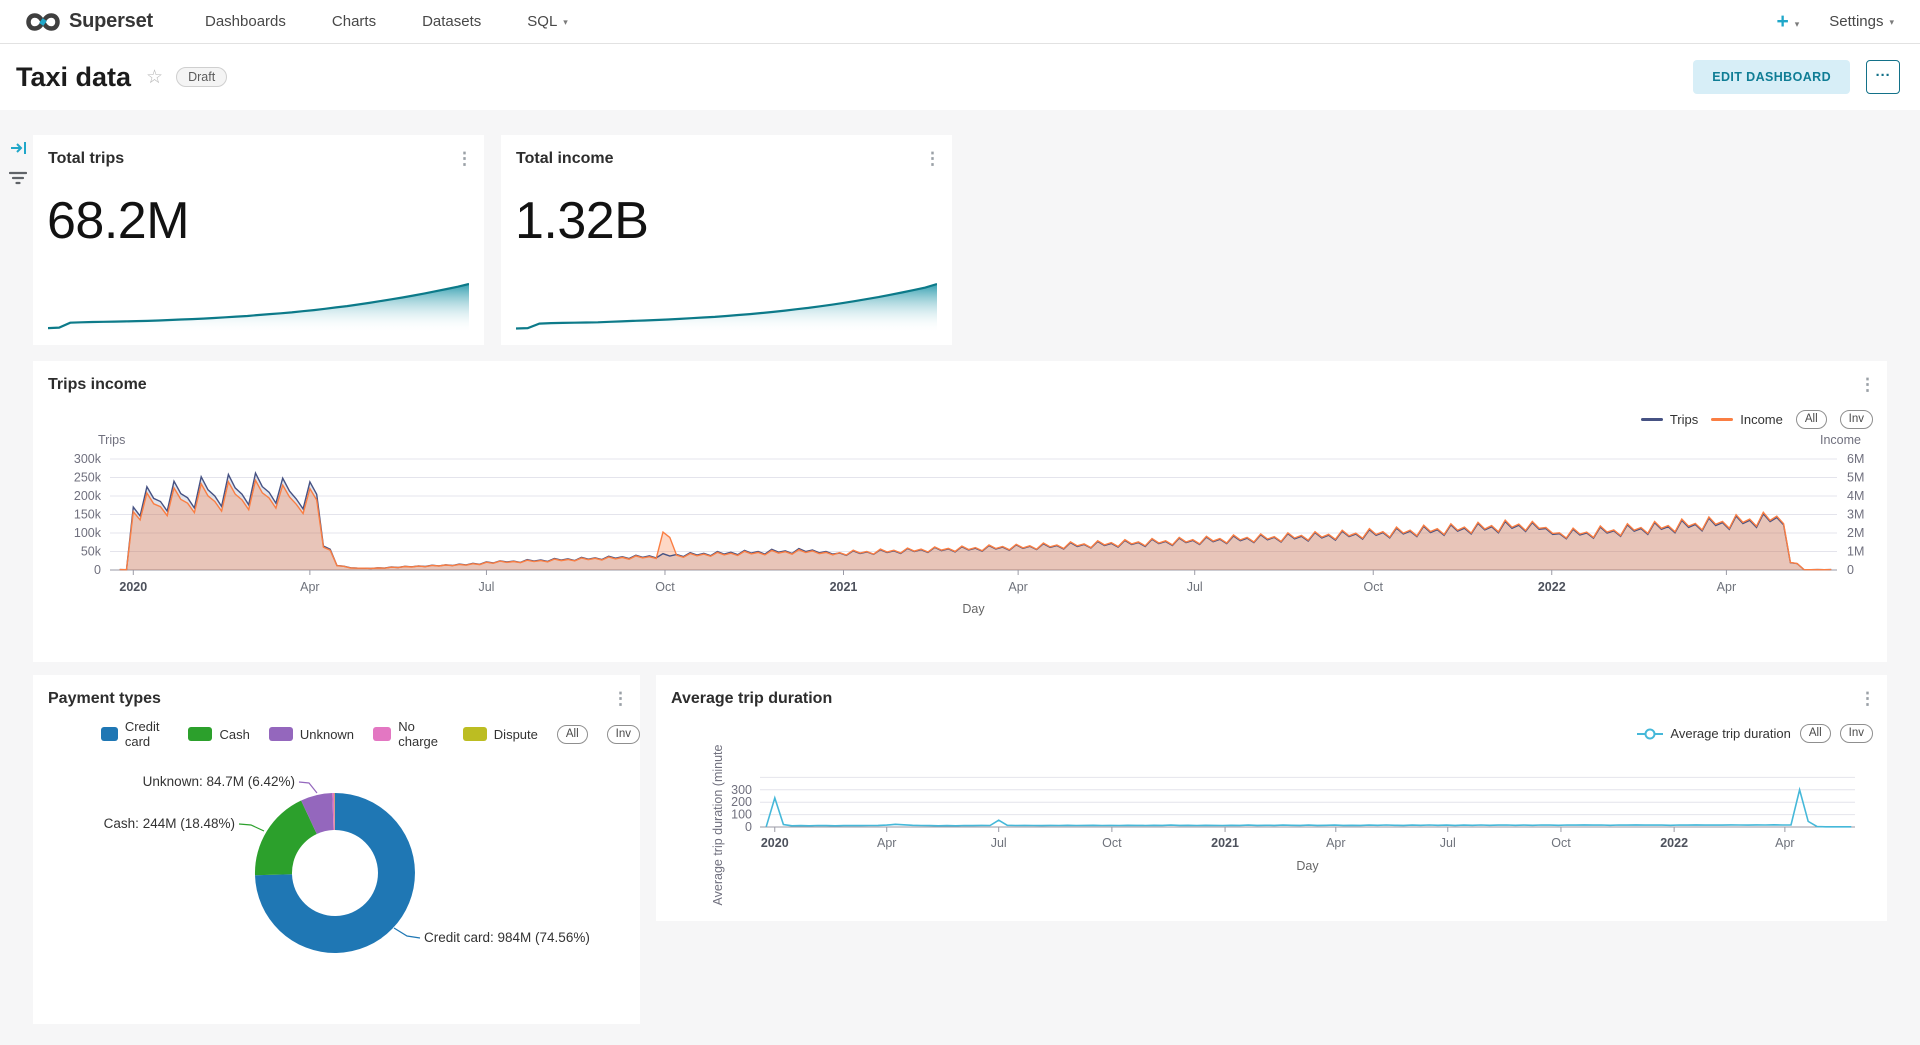 This screenshot has height=1045, width=1920. I want to click on income-line, so click(975, 524).